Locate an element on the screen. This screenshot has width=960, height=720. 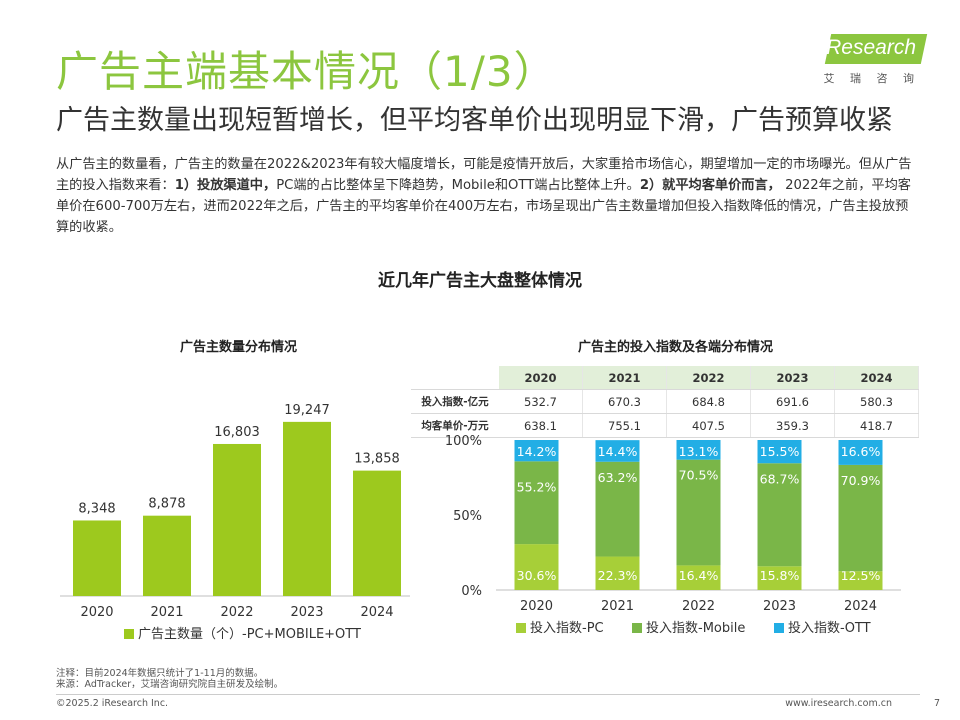
legend-label: 投入指数-Mobile is located at coordinates (695, 628).